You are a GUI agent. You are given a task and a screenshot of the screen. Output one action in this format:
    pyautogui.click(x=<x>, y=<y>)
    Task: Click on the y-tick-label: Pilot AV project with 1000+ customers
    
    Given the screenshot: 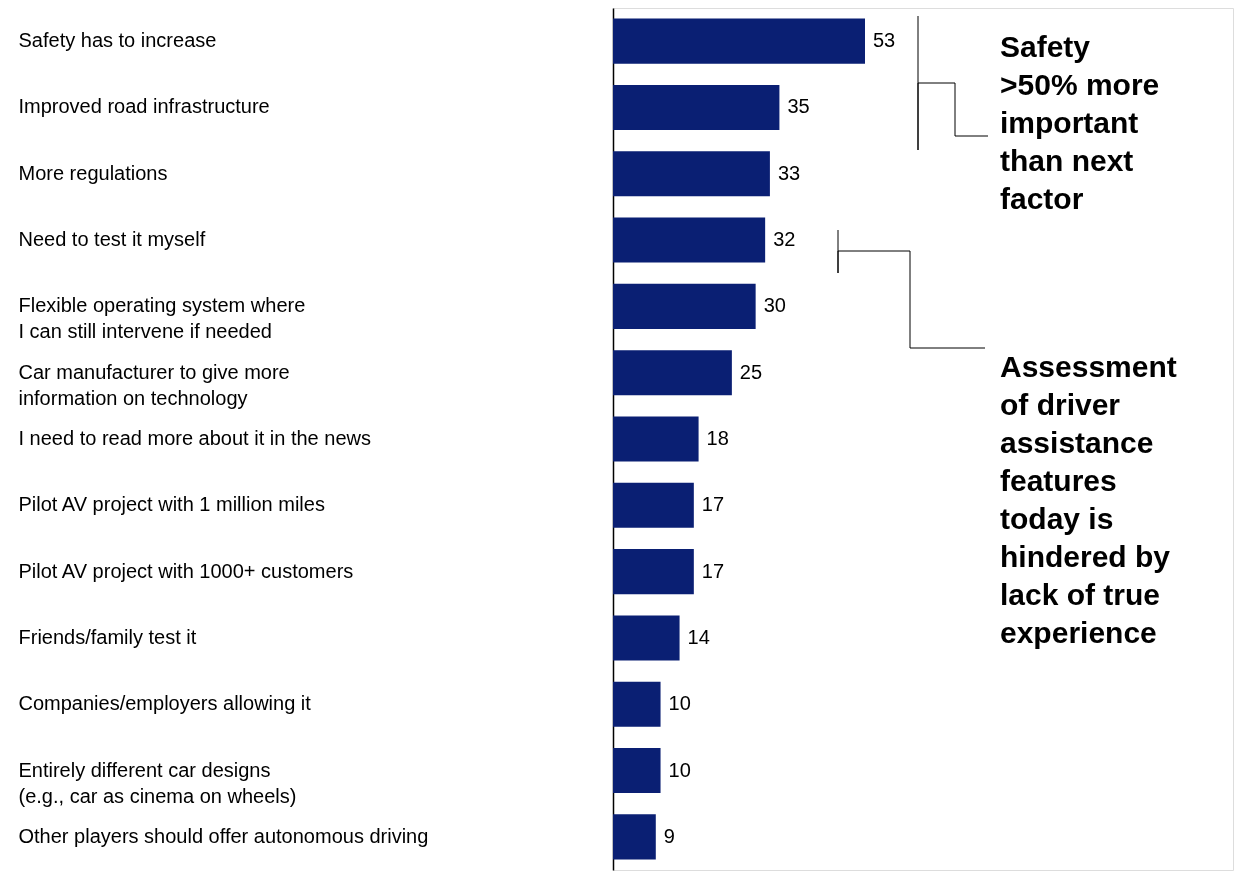 What is the action you would take?
    pyautogui.click(x=186, y=570)
    